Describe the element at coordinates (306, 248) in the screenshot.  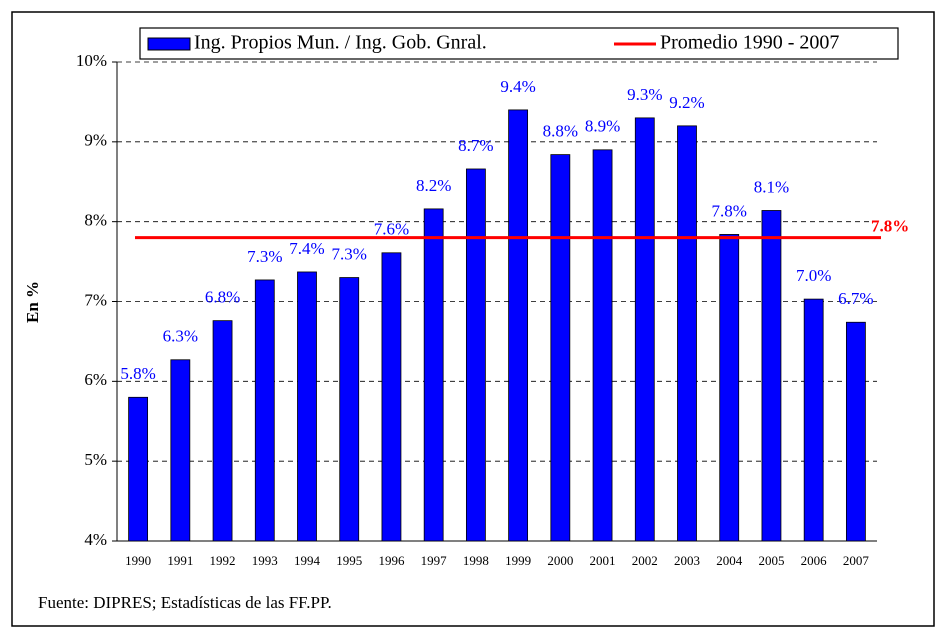
I see `data-label: 7.4%` at that location.